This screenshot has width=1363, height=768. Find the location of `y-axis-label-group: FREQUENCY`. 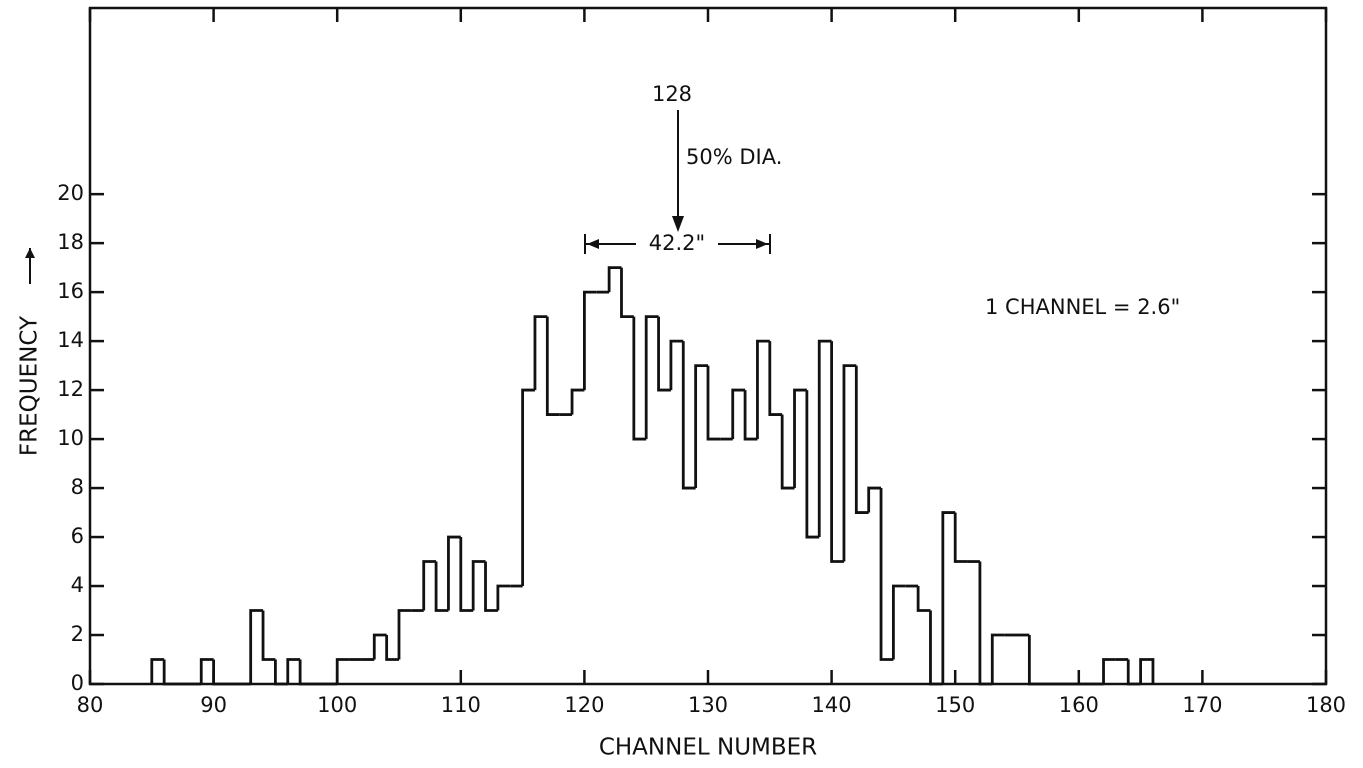

y-axis-label-group: FREQUENCY is located at coordinates (30, 352).